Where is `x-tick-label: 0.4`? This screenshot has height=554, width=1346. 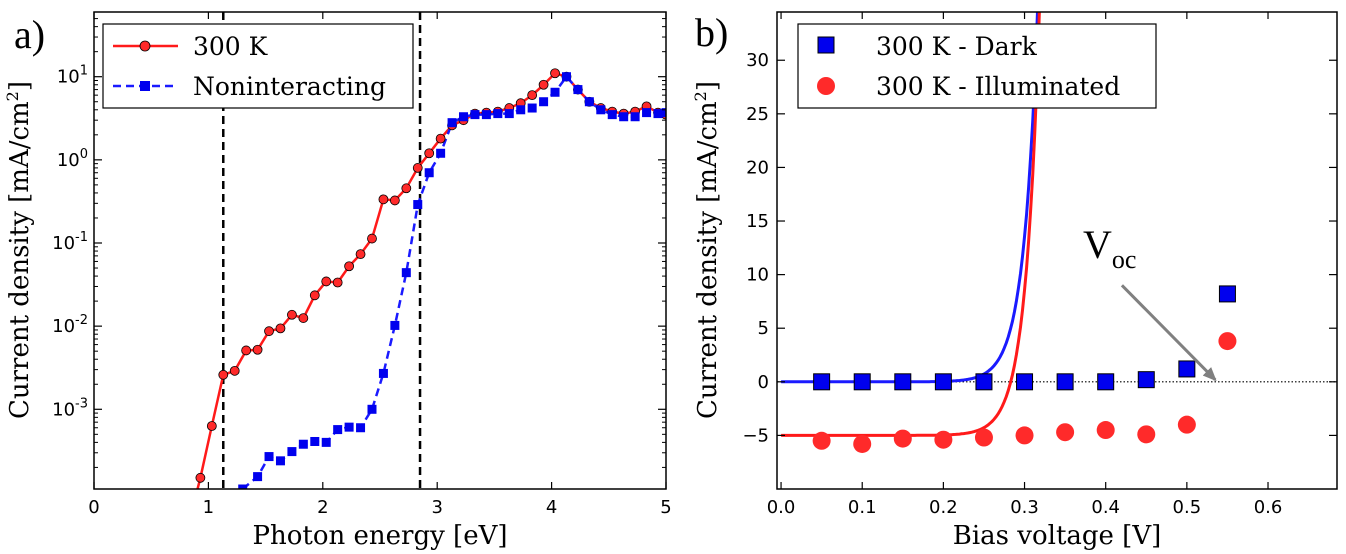 x-tick-label: 0.4 is located at coordinates (1105, 507).